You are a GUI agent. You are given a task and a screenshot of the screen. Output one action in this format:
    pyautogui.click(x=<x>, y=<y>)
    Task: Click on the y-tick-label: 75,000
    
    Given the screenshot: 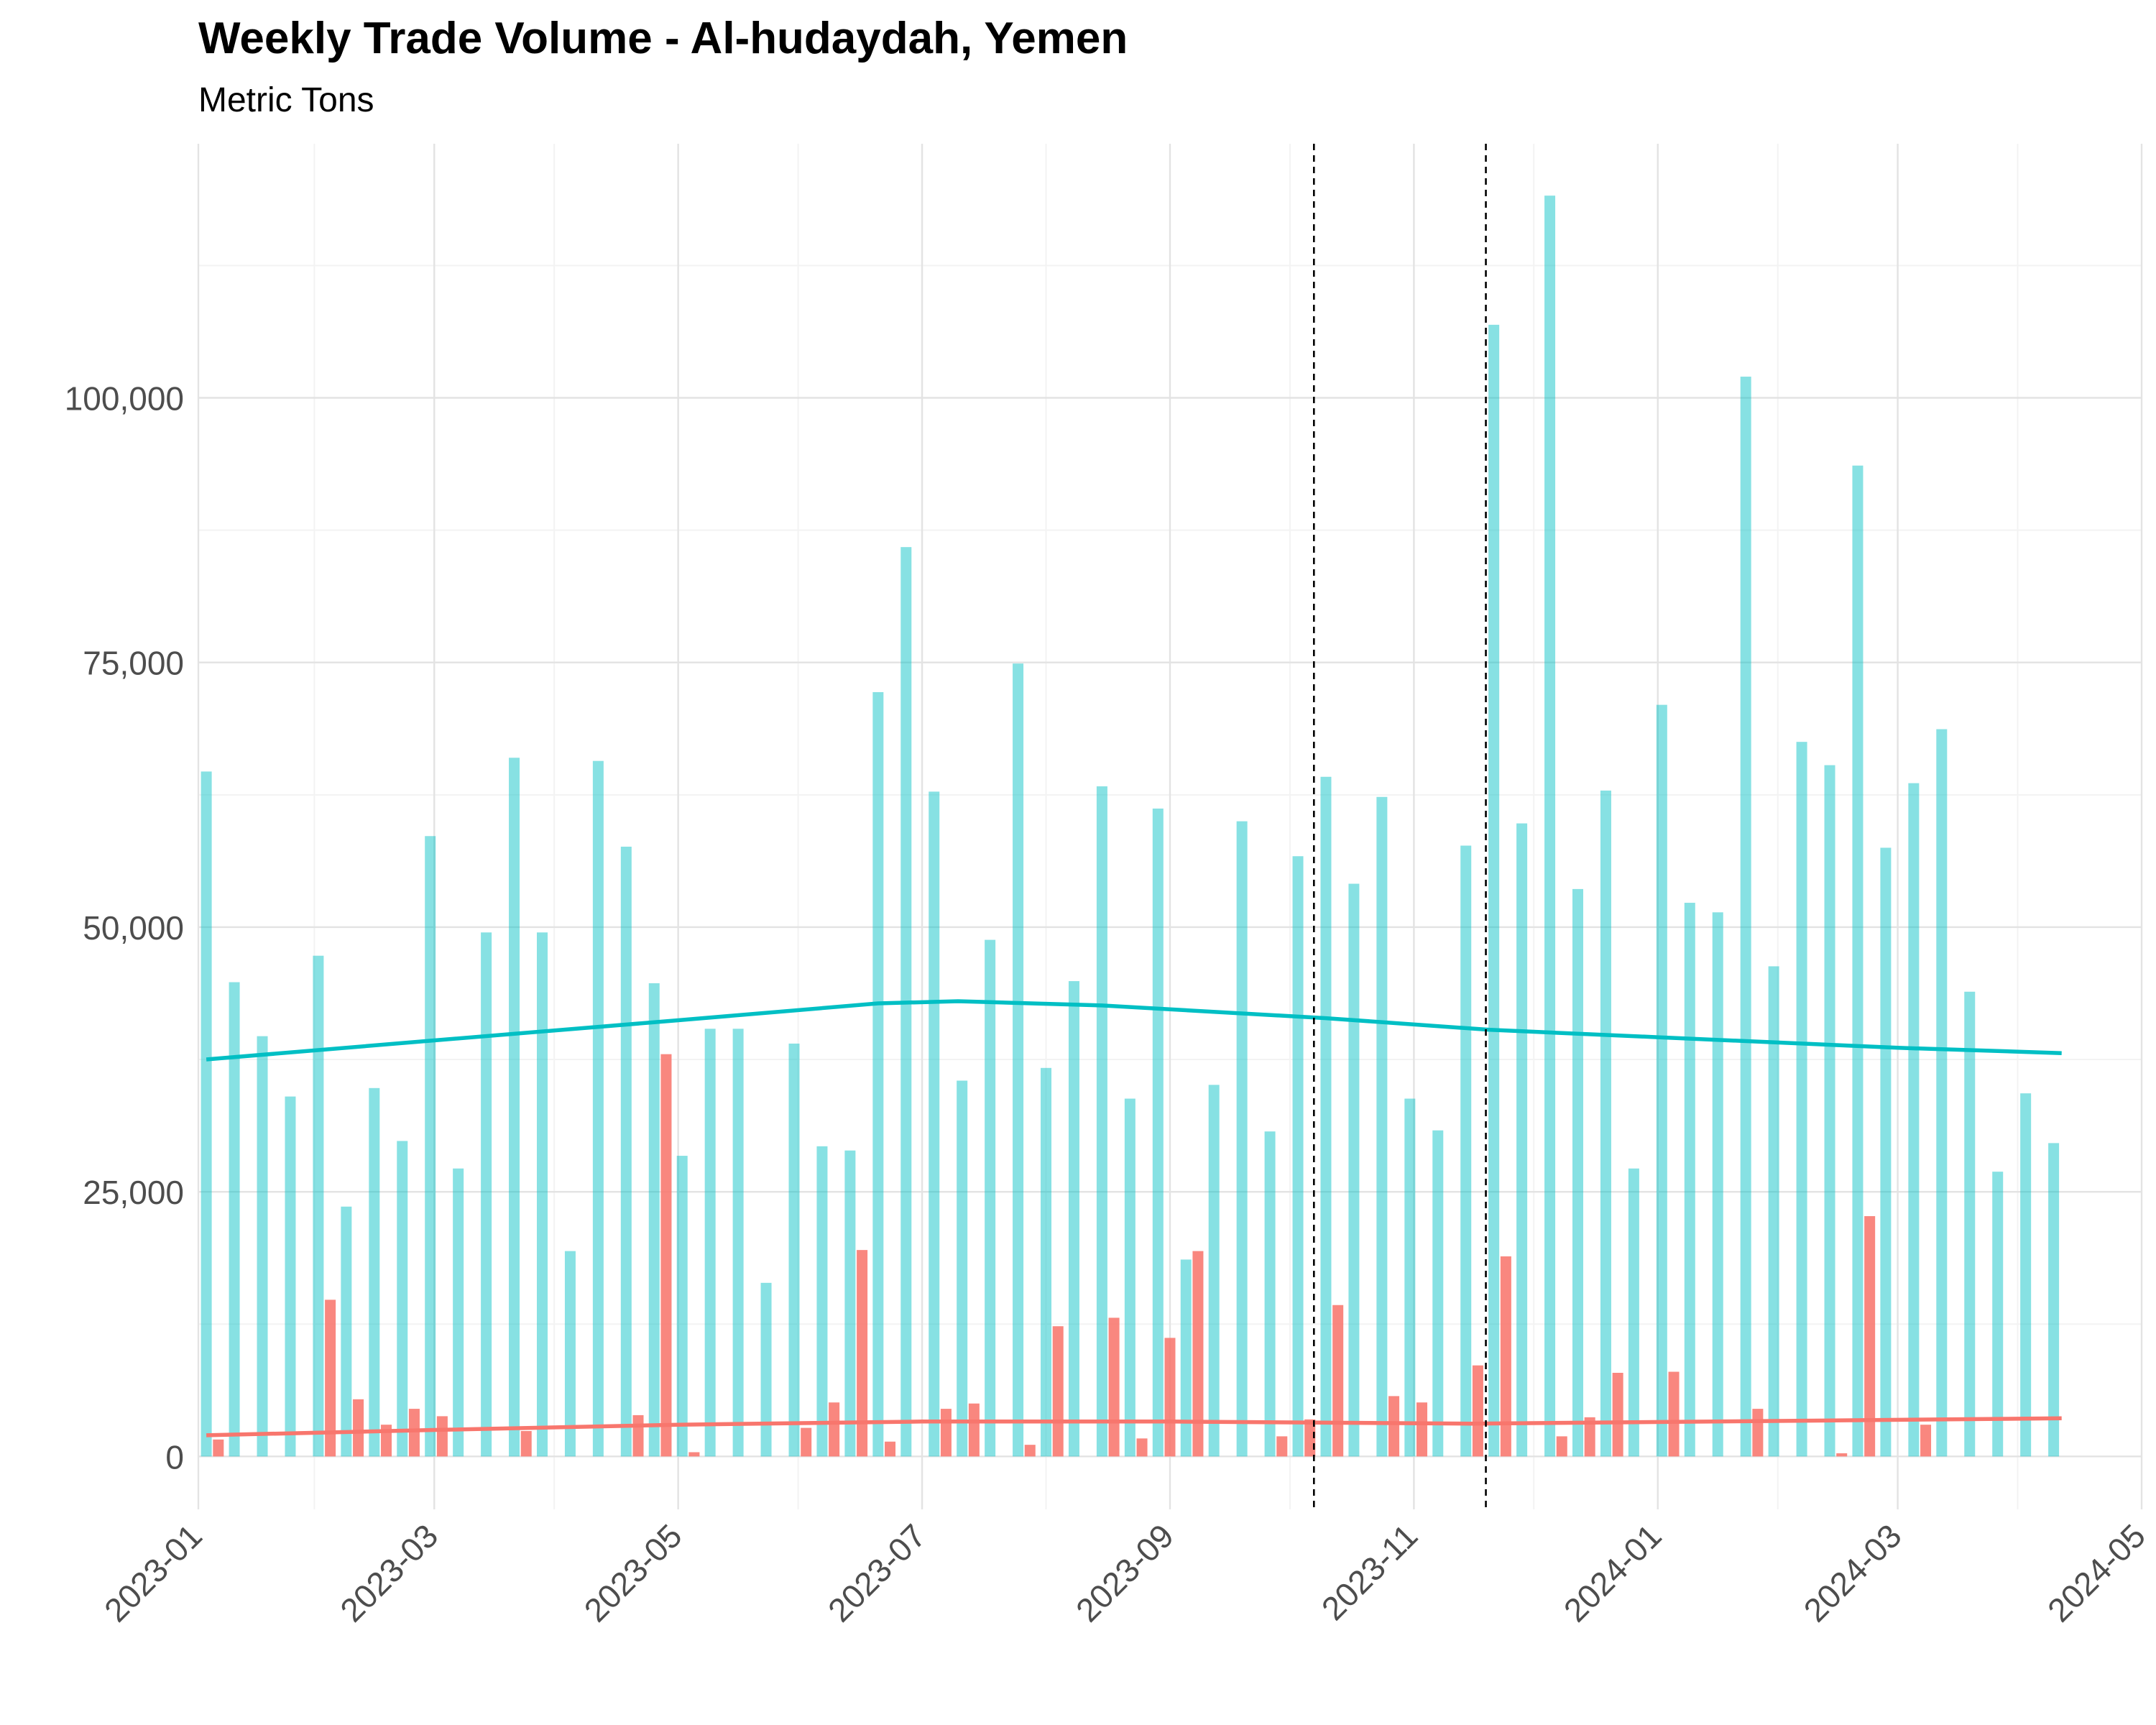 What is the action you would take?
    pyautogui.click(x=133, y=663)
    